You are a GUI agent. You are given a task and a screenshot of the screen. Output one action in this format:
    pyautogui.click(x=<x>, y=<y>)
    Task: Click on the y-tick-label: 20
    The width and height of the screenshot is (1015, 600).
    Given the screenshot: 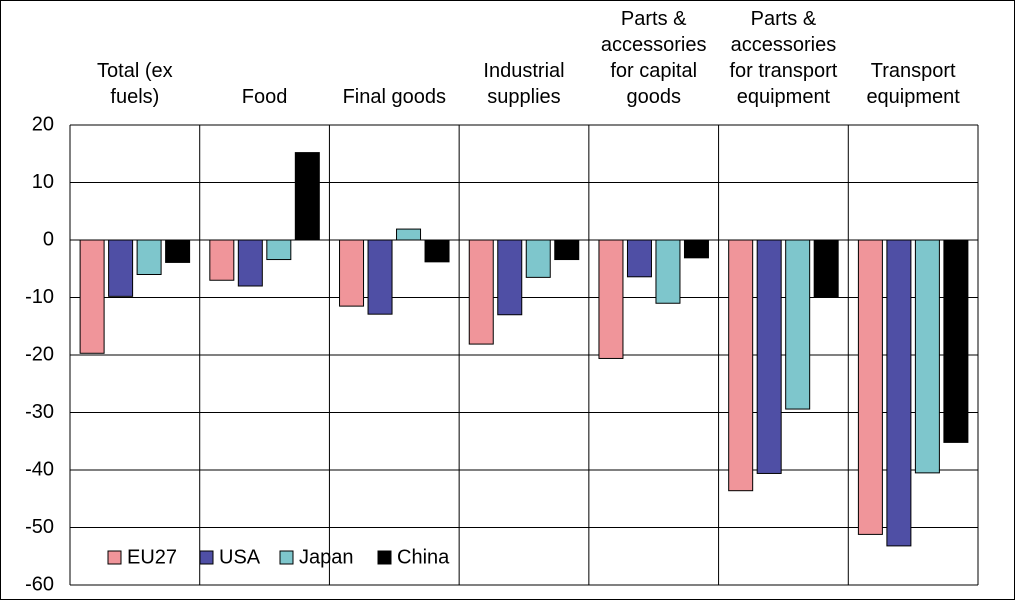 What is the action you would take?
    pyautogui.click(x=43, y=124)
    